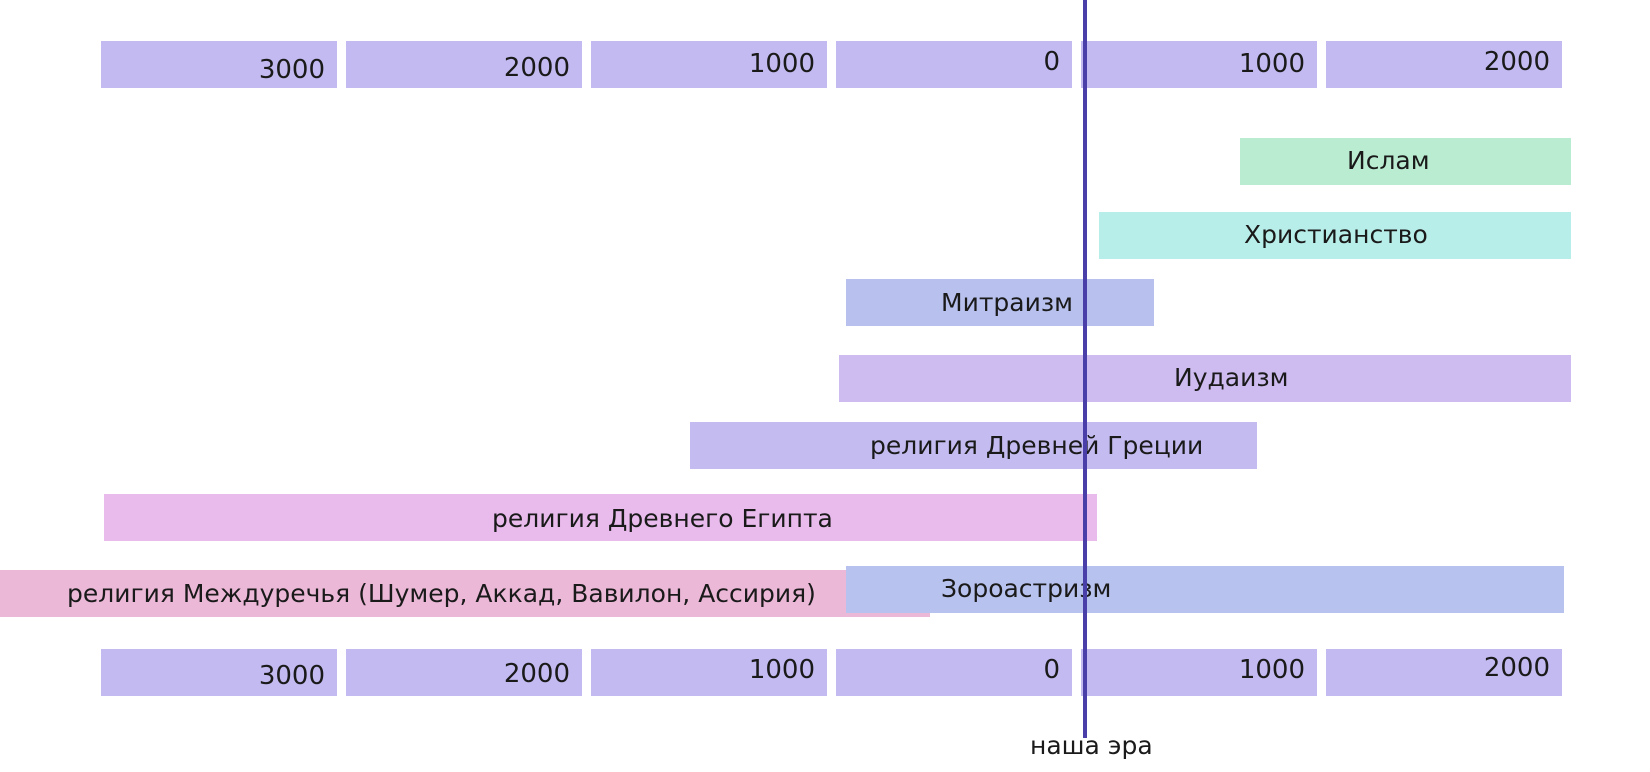 The image size is (1650, 772). I want to click on label-ancient-egypt: религия Древнего Египта, so click(662, 518).